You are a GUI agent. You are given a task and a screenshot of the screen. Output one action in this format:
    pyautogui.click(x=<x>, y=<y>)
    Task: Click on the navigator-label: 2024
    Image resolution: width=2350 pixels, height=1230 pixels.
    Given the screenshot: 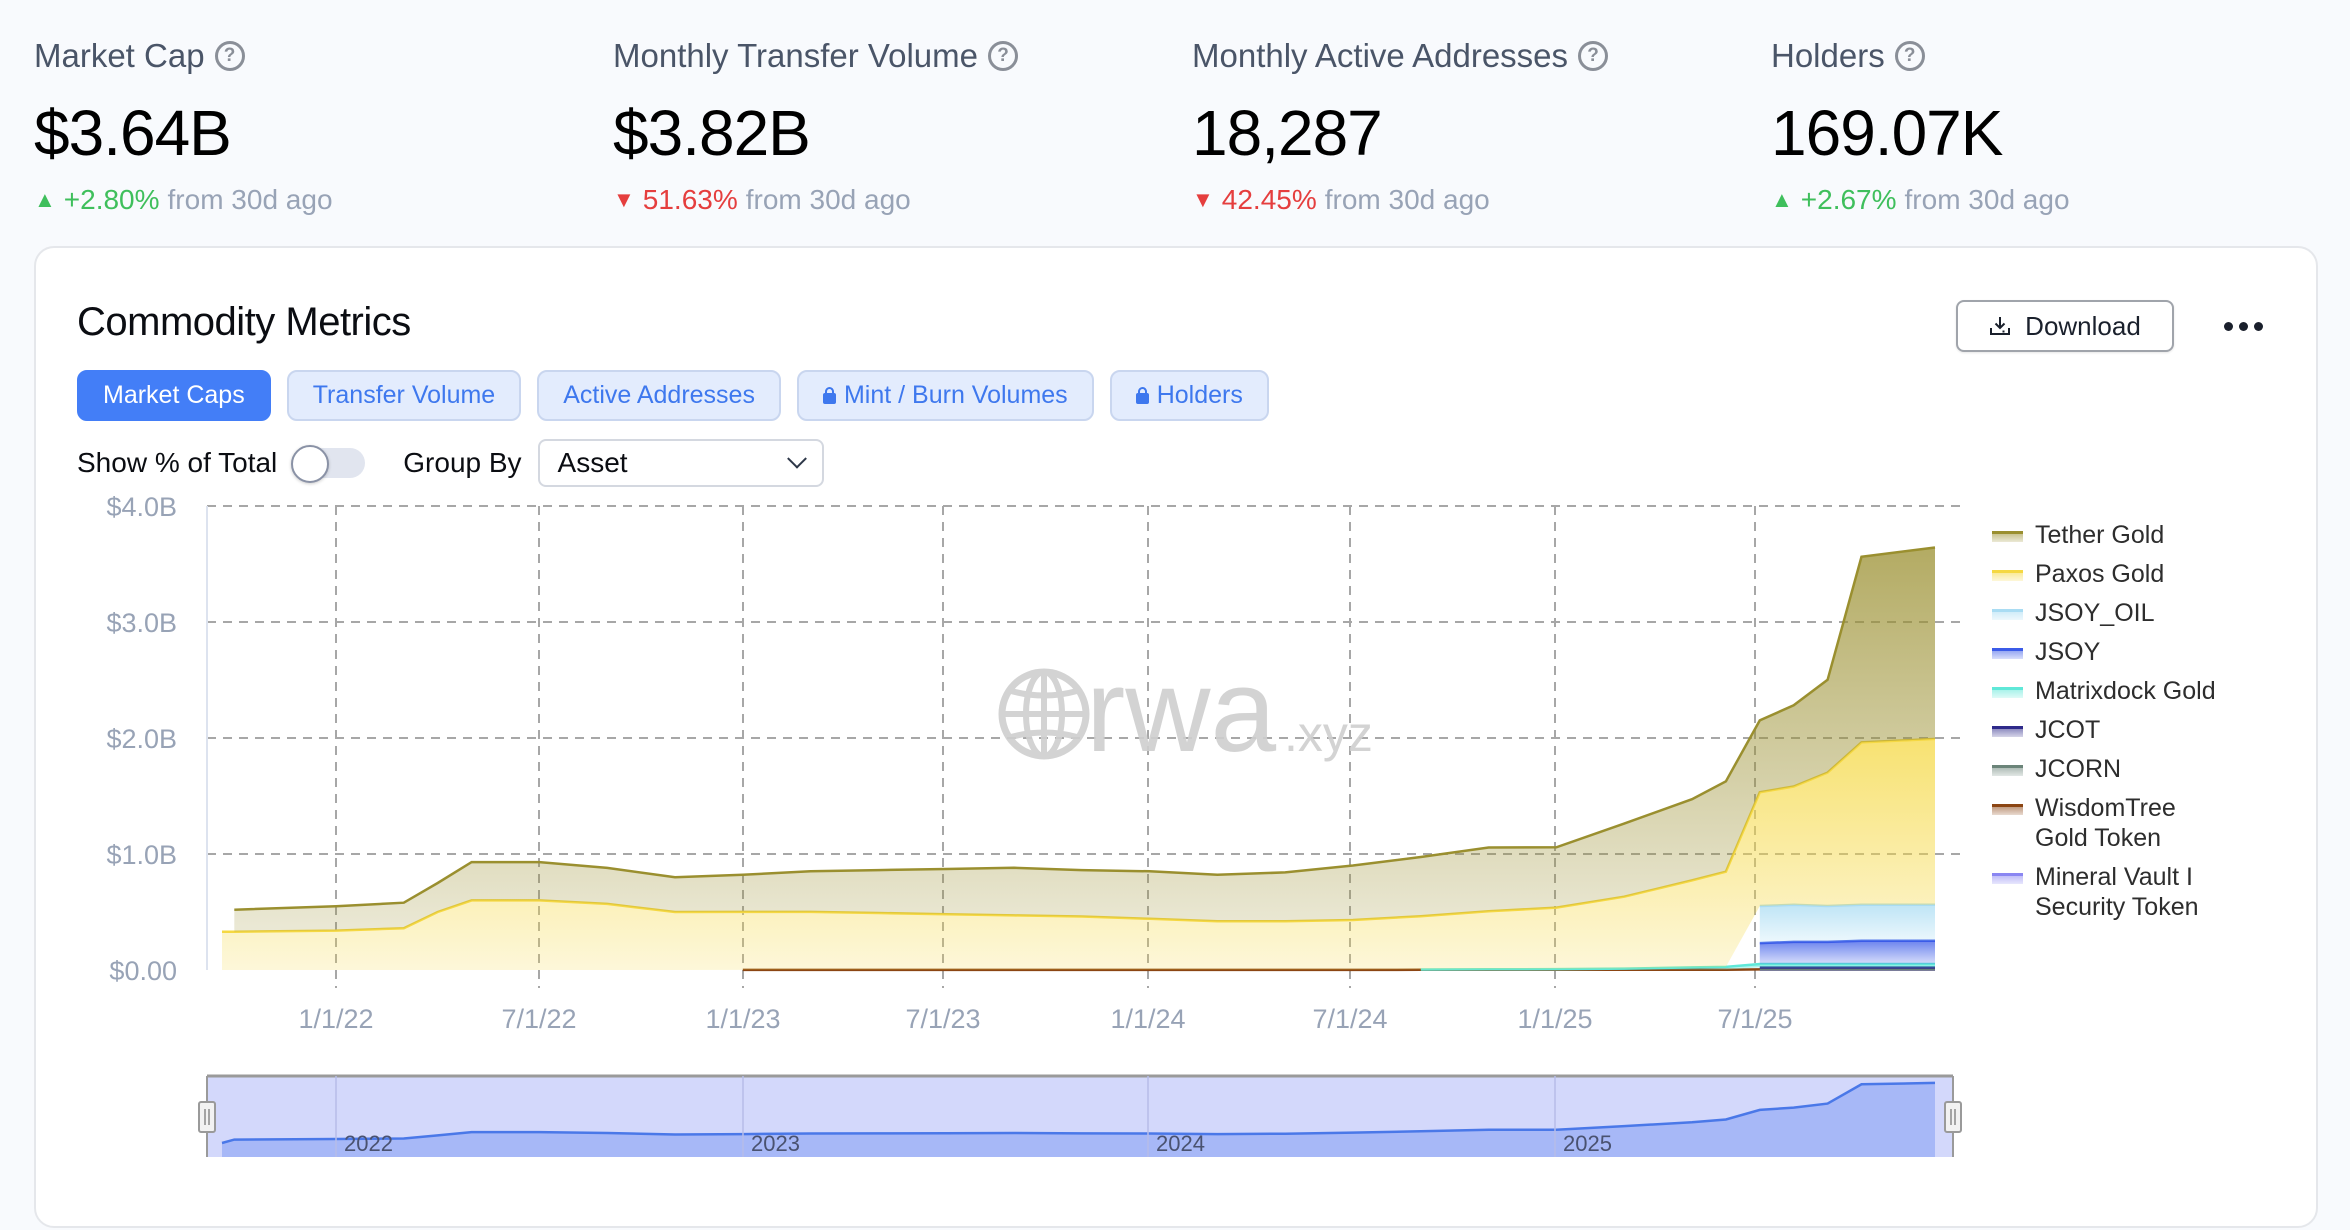 What is the action you would take?
    pyautogui.click(x=1180, y=1143)
    